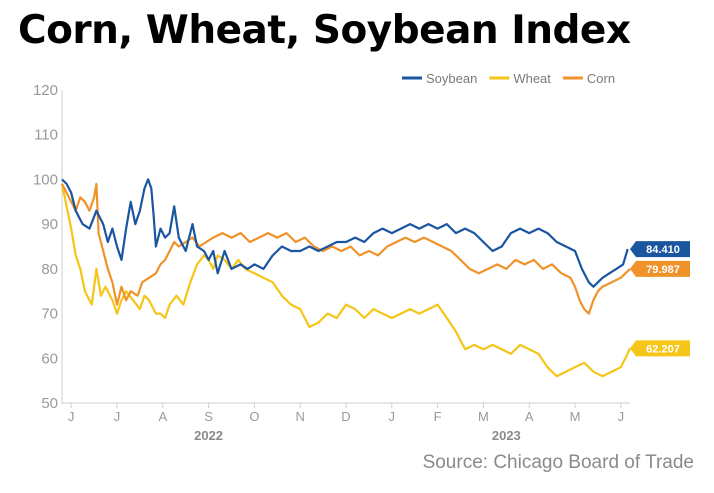 This screenshot has width=714, height=493. I want to click on end-label-badge-corn, so click(660, 268).